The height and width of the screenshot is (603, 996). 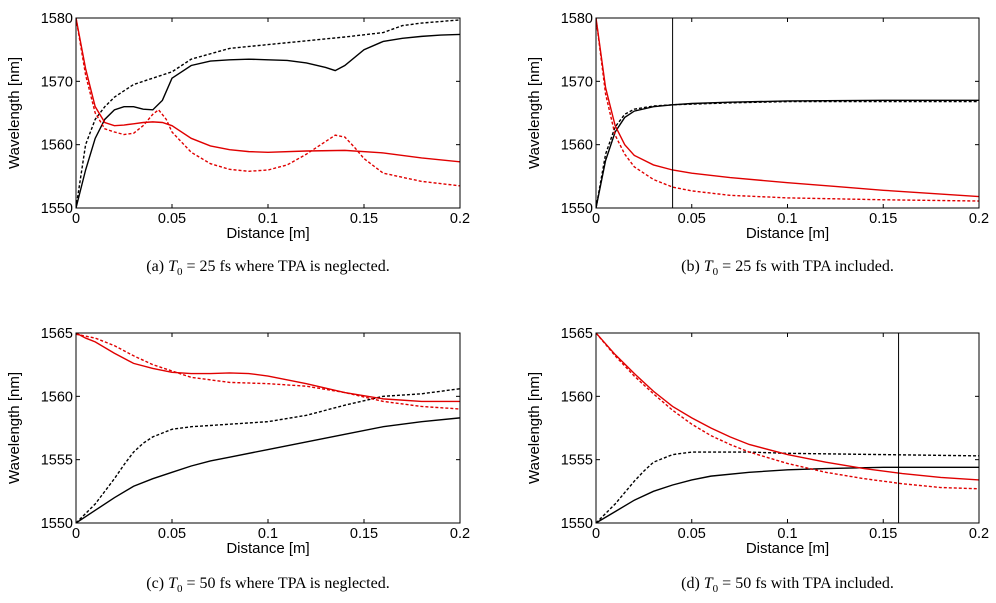 I want to click on panel-caption: (b) T0 = 25 fs with TPA included., so click(x=787, y=268).